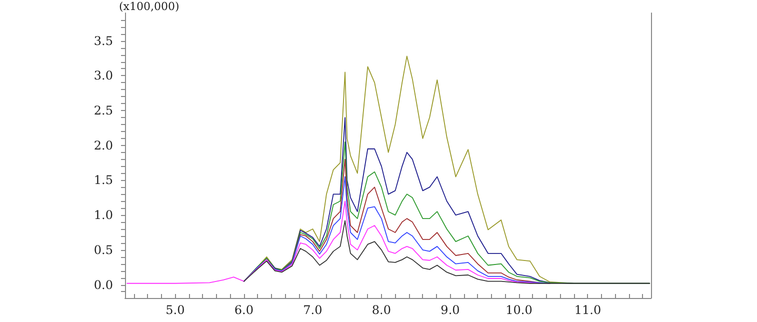 The image size is (757, 322). What do you see at coordinates (103, 111) in the screenshot?
I see `y-tick-label: 2.5` at bounding box center [103, 111].